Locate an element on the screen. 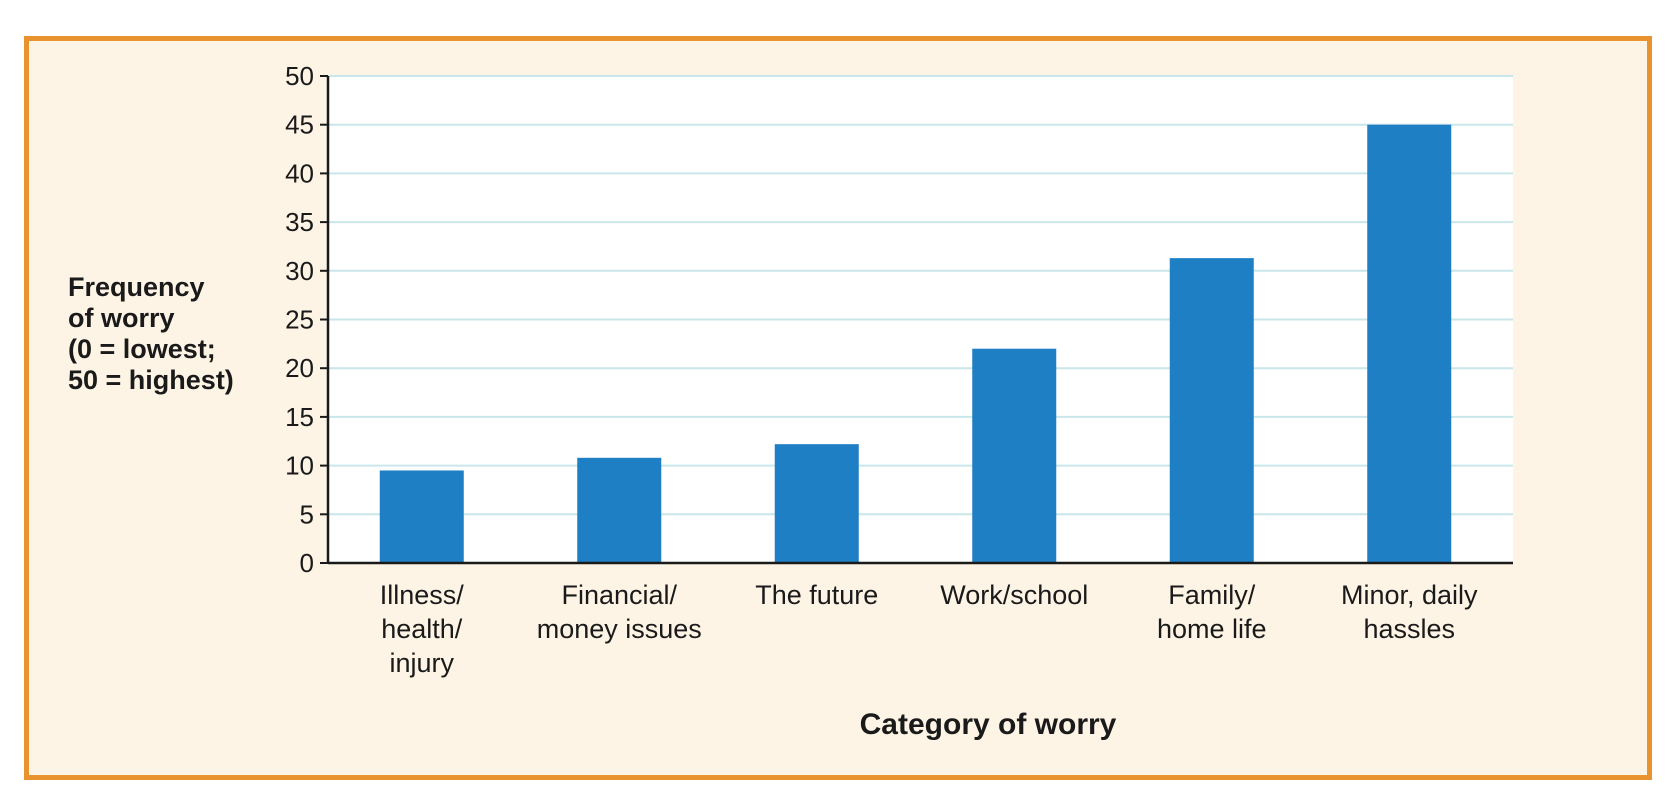 Image resolution: width=1670 pixels, height=806 pixels. x-category-label-3: The future is located at coordinates (817, 595).